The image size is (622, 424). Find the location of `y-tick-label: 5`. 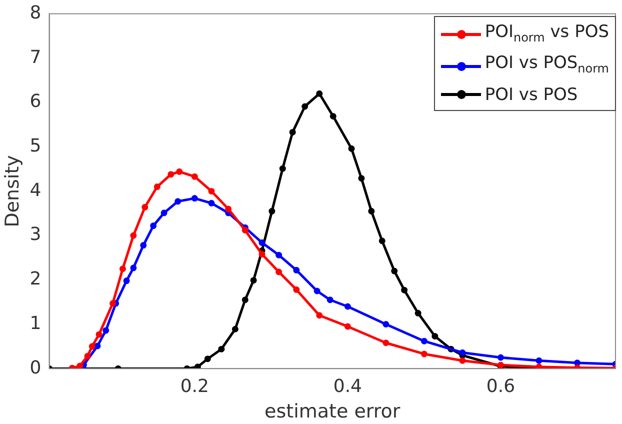

y-tick-label: 5 is located at coordinates (36, 146).